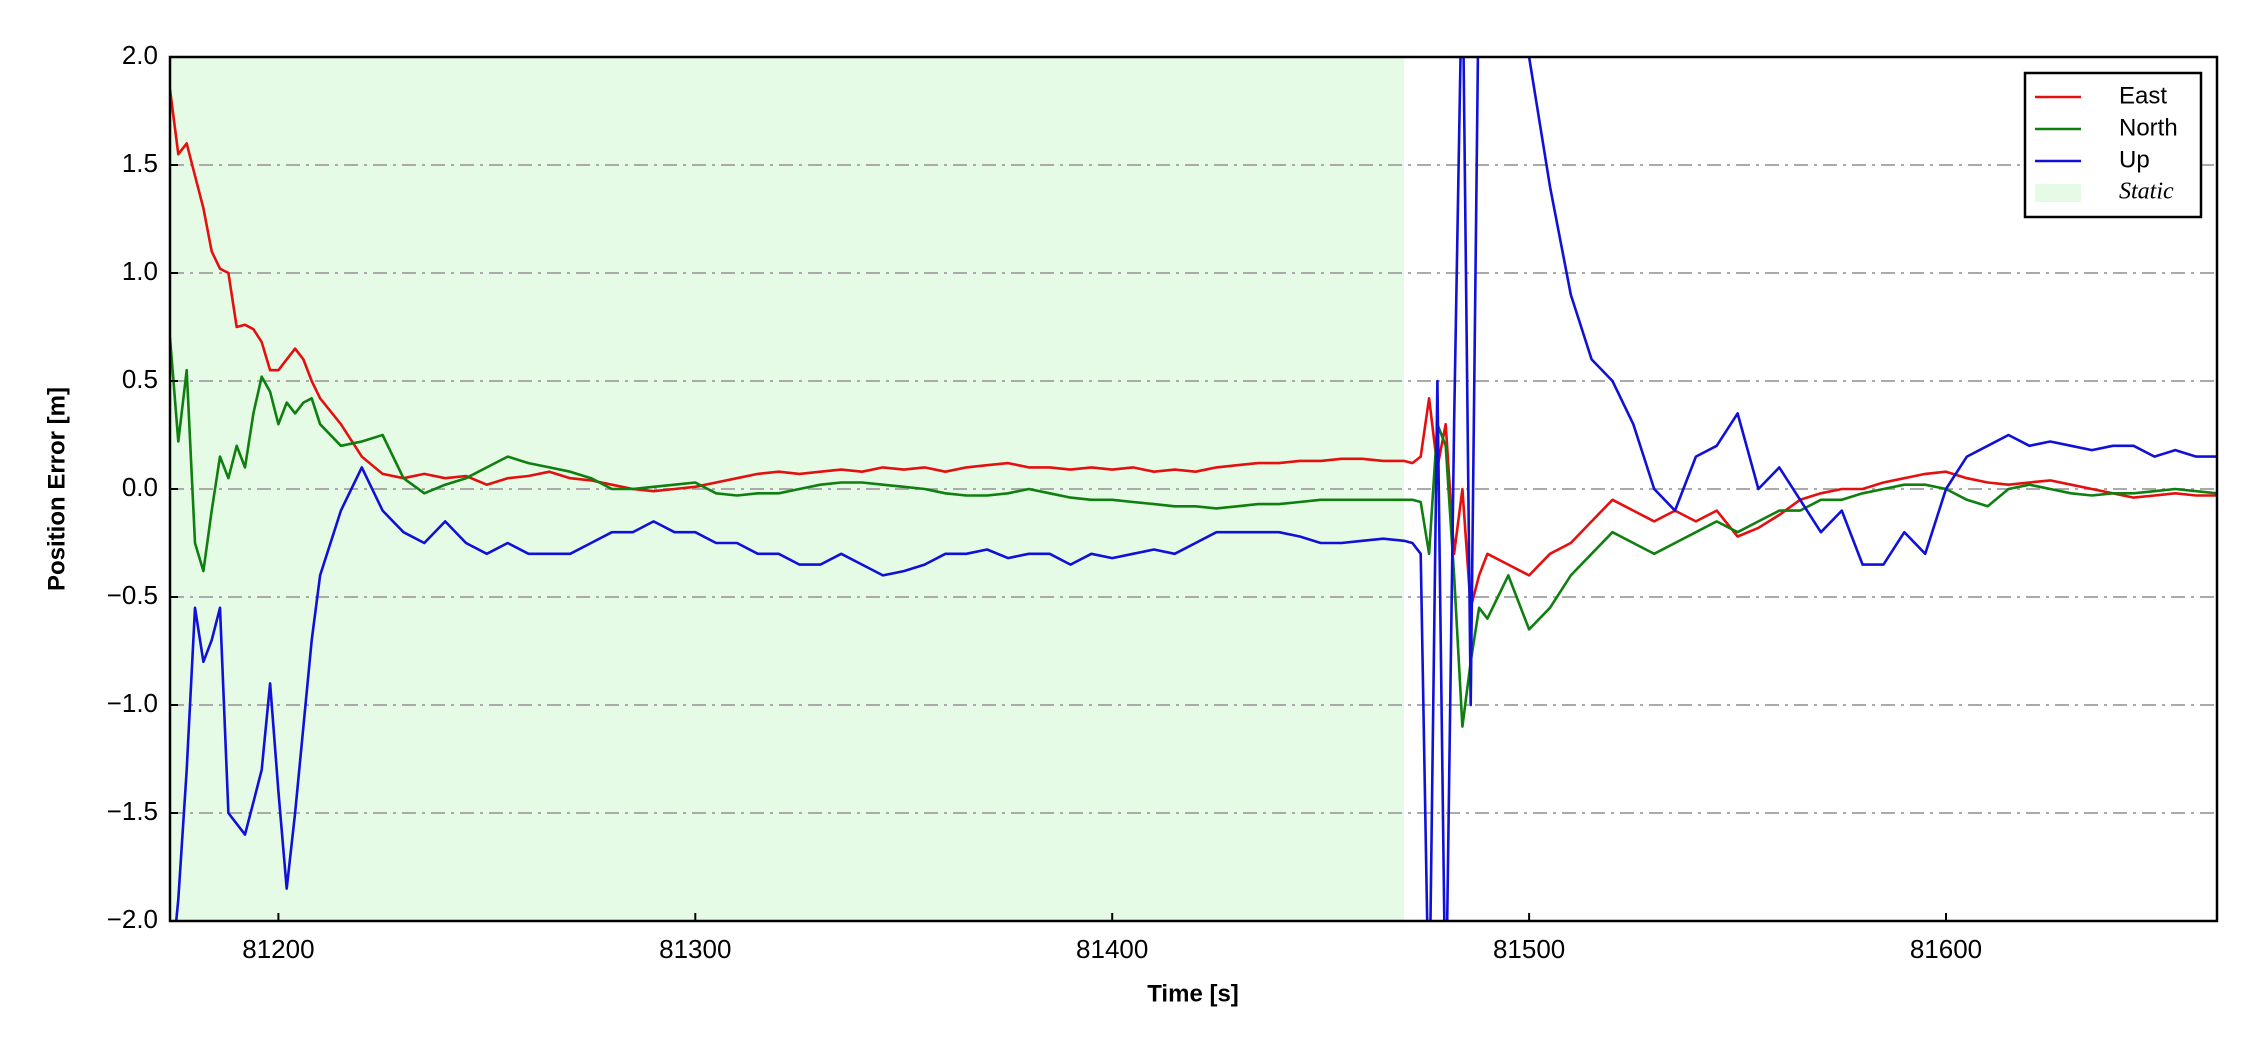 The image size is (2250, 1050). What do you see at coordinates (2143, 95) in the screenshot?
I see `legend-label: East` at bounding box center [2143, 95].